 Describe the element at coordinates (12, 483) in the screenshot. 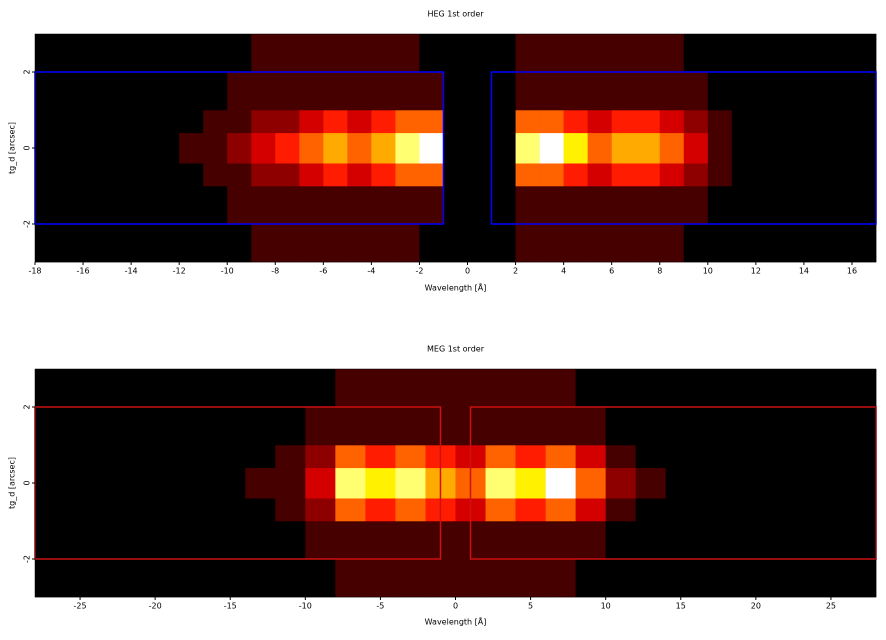

I see `y-axis-label: tg_d [arcsec]` at that location.